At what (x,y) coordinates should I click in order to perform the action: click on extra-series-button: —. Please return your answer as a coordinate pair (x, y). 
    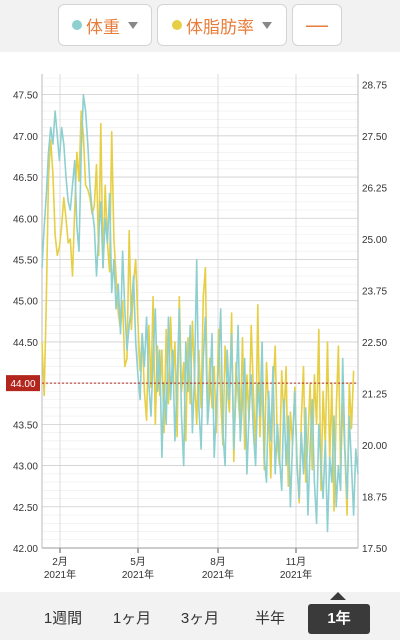
    Looking at the image, I should click on (317, 25).